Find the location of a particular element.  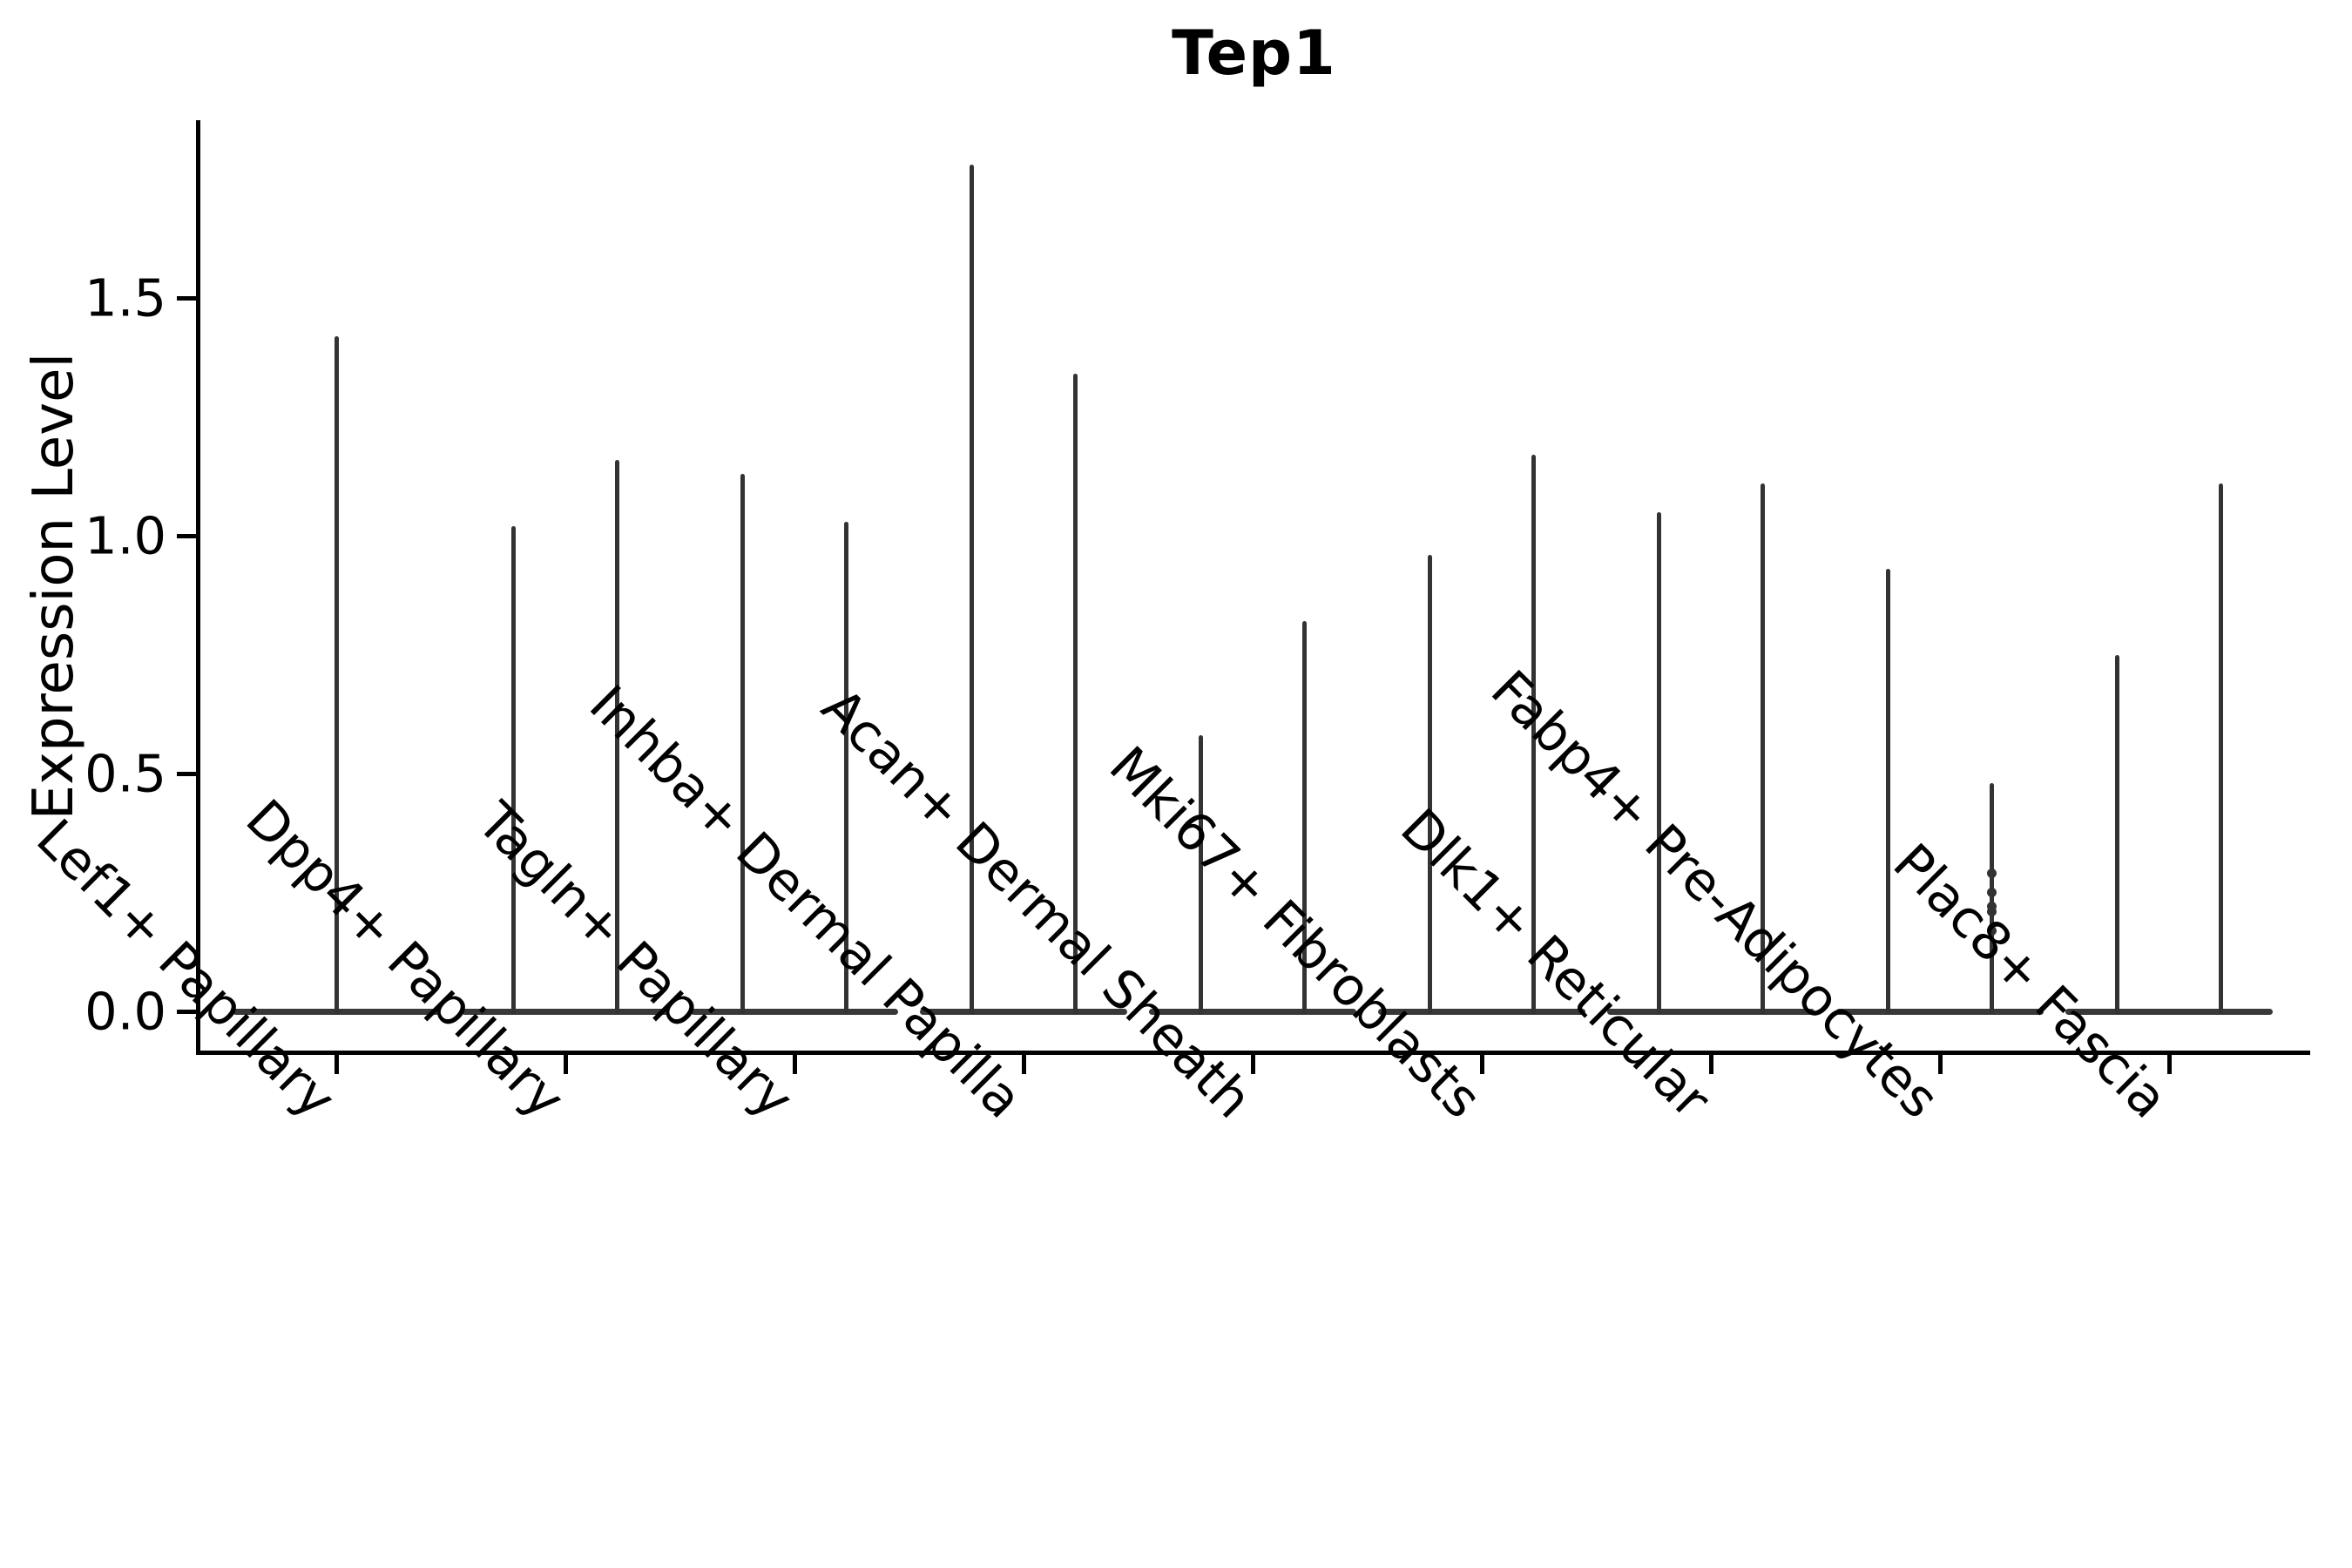

y-tick-label: 0.5 is located at coordinates (125, 773).